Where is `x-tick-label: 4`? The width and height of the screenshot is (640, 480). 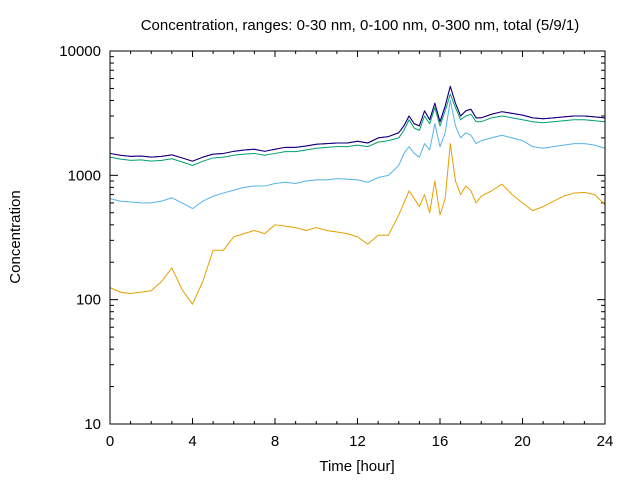
x-tick-label: 4 is located at coordinates (192, 441).